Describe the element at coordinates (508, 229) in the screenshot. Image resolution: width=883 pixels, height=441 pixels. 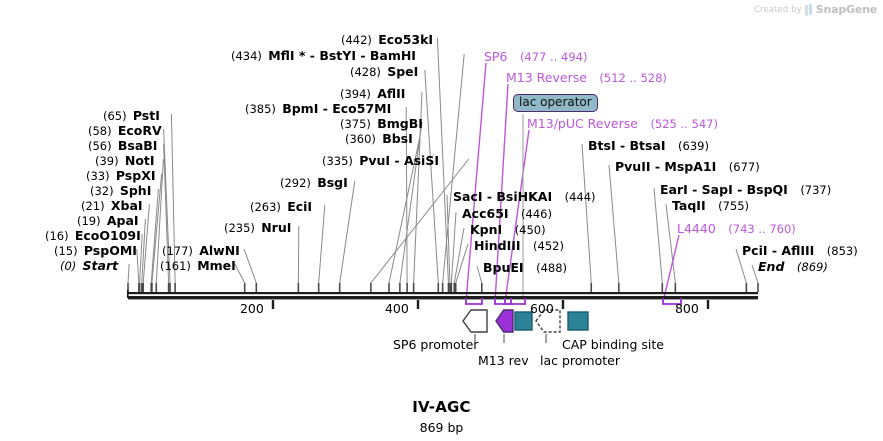
I see `enzyme-label-kpnI: KpnI (450)` at that location.